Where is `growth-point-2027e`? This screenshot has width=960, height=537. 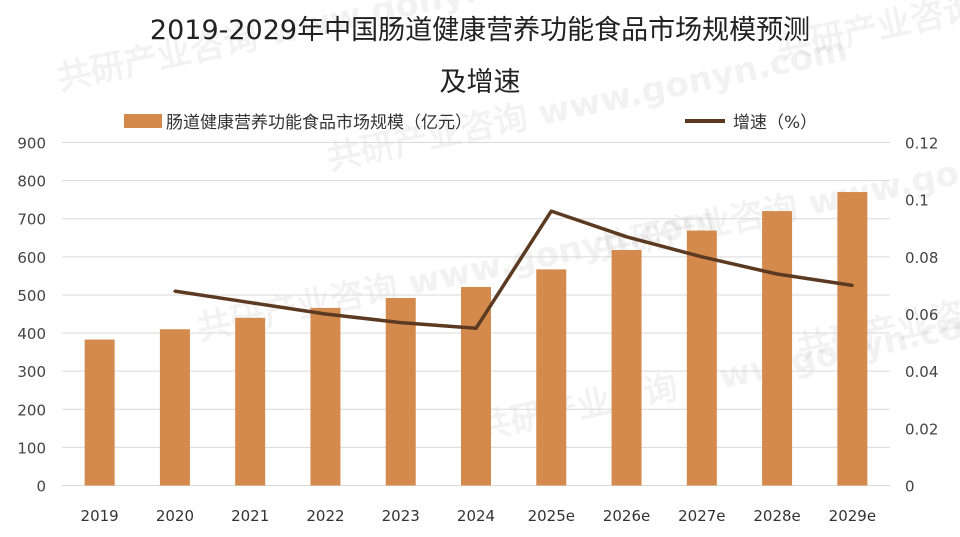
growth-point-2027e is located at coordinates (702, 257).